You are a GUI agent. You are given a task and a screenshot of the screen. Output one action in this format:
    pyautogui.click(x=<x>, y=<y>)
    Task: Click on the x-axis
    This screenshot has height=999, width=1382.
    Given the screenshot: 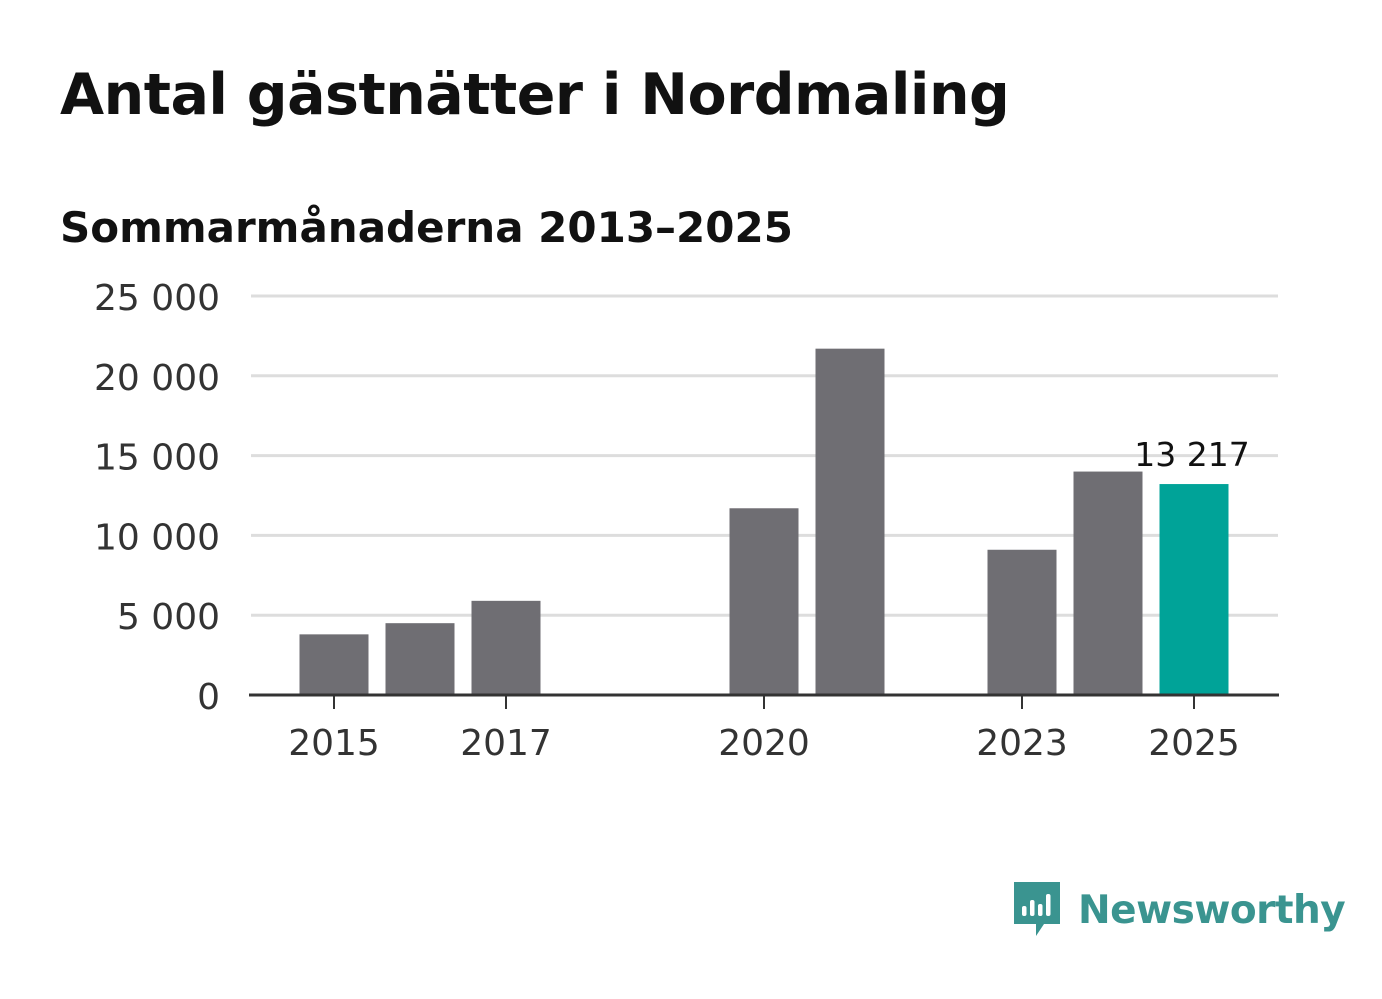 What is the action you would take?
    pyautogui.click(x=764, y=701)
    